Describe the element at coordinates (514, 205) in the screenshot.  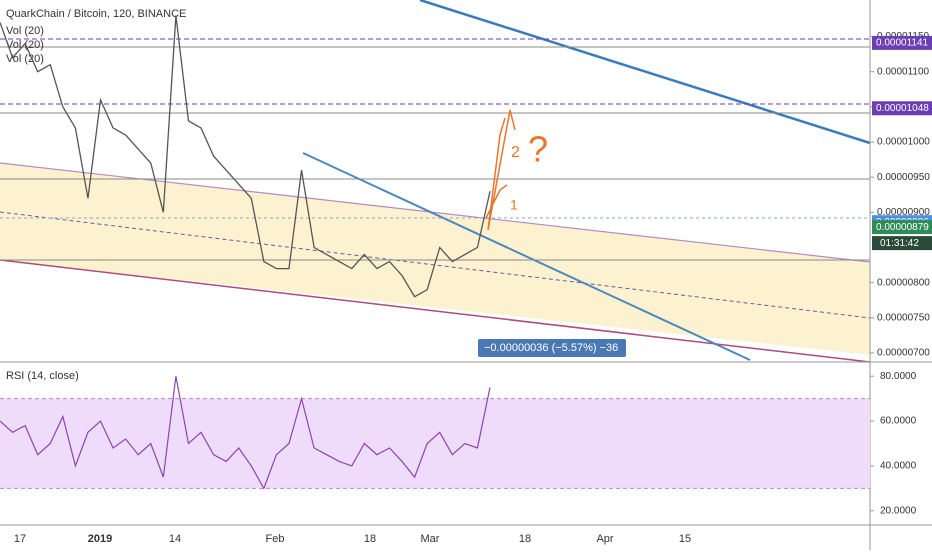
I see `annotation: 1` at that location.